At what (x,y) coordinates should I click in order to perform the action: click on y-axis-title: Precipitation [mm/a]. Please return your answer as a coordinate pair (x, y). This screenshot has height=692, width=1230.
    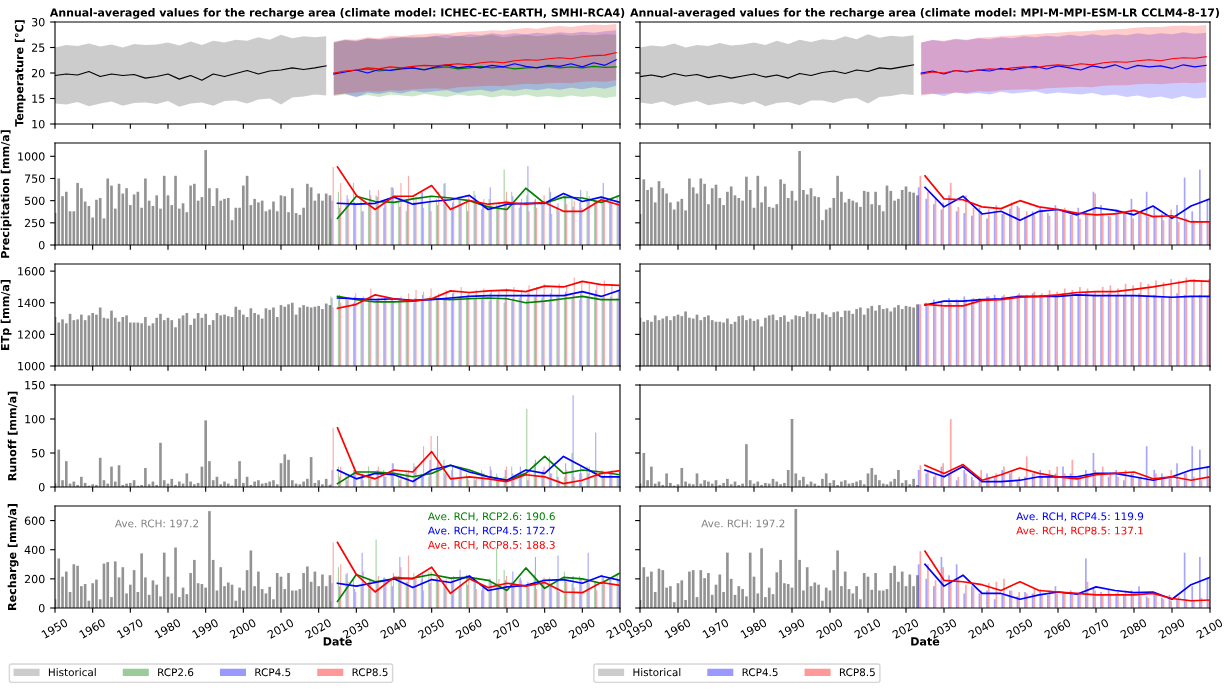
    Looking at the image, I should click on (6, 194).